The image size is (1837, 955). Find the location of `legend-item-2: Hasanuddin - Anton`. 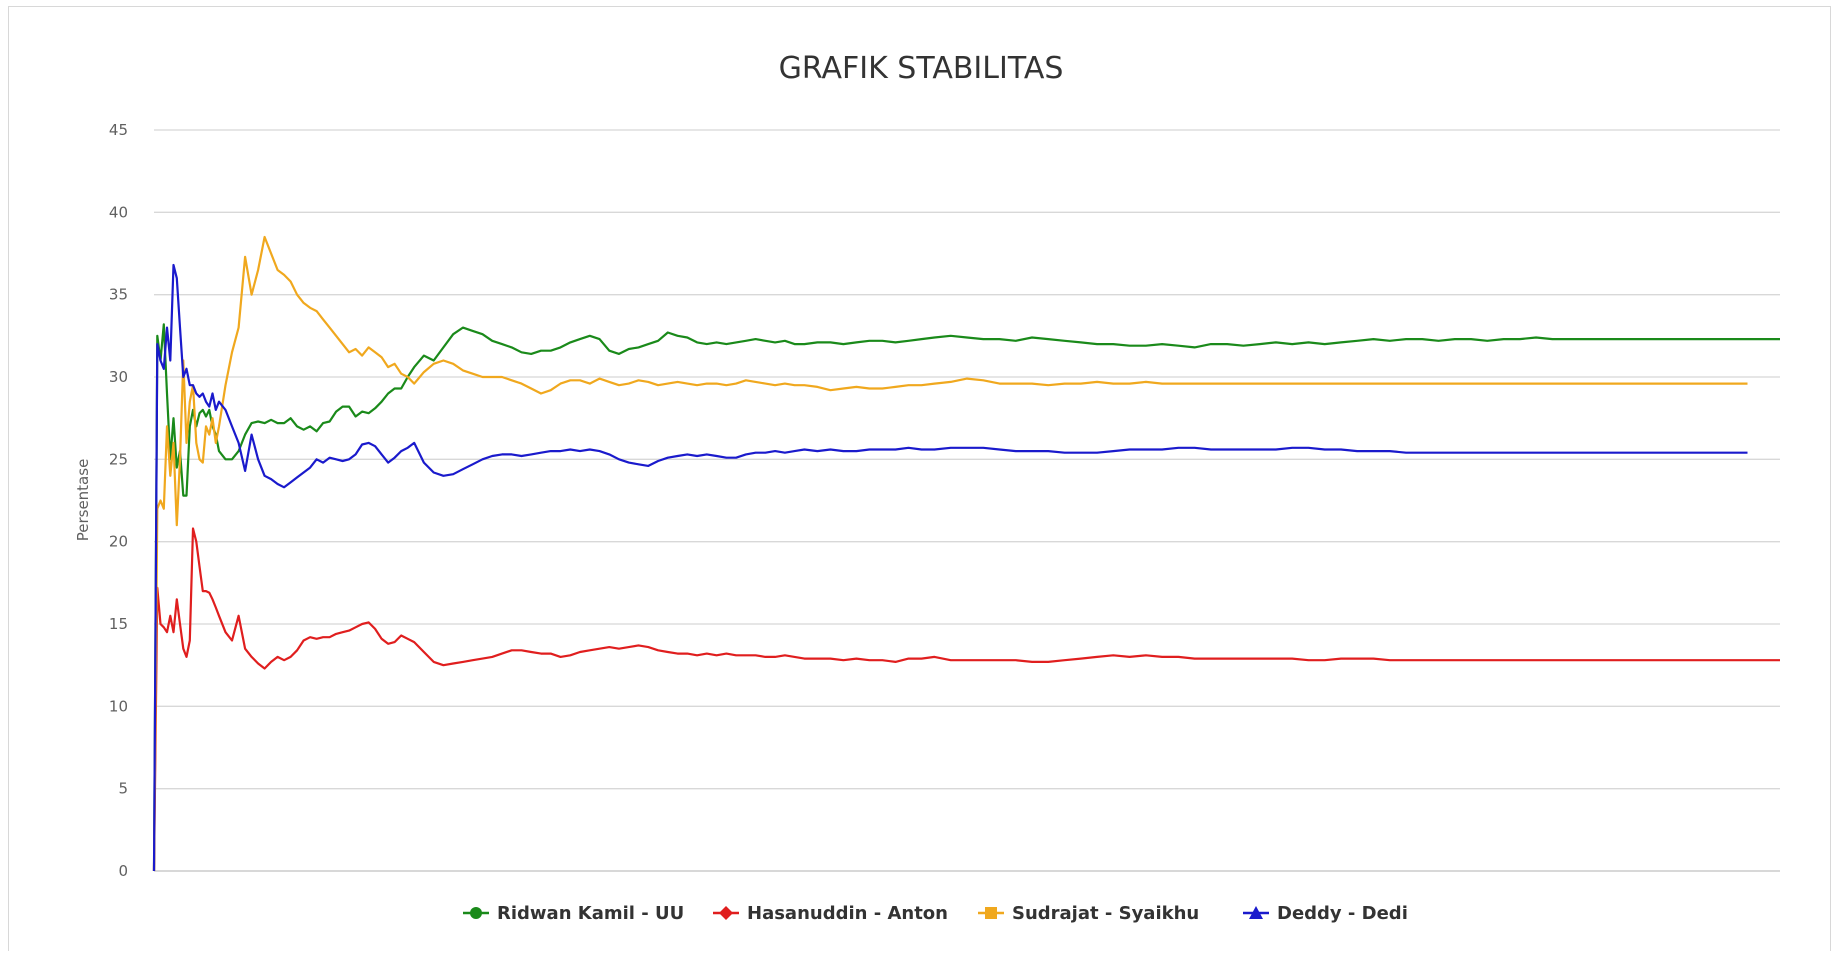

legend-item-2: Hasanuddin - Anton is located at coordinates (830, 913).